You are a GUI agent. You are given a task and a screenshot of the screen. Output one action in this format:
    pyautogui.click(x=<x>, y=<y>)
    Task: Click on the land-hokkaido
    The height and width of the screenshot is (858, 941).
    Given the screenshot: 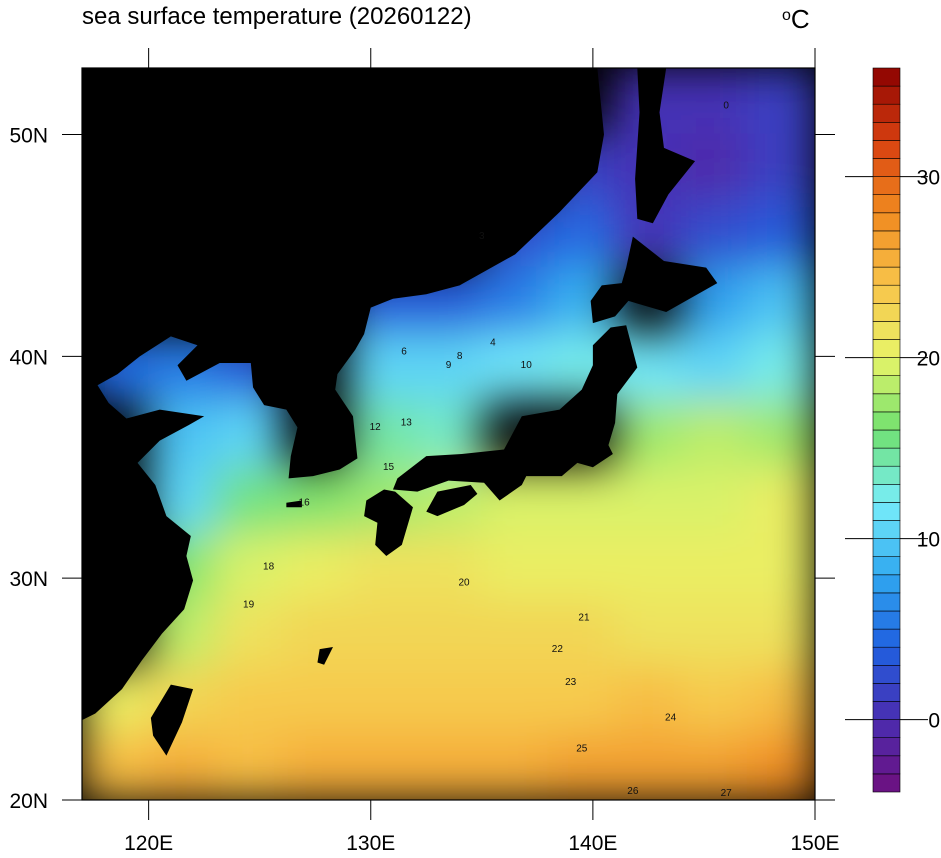 What is the action you would take?
    pyautogui.click(x=654, y=280)
    